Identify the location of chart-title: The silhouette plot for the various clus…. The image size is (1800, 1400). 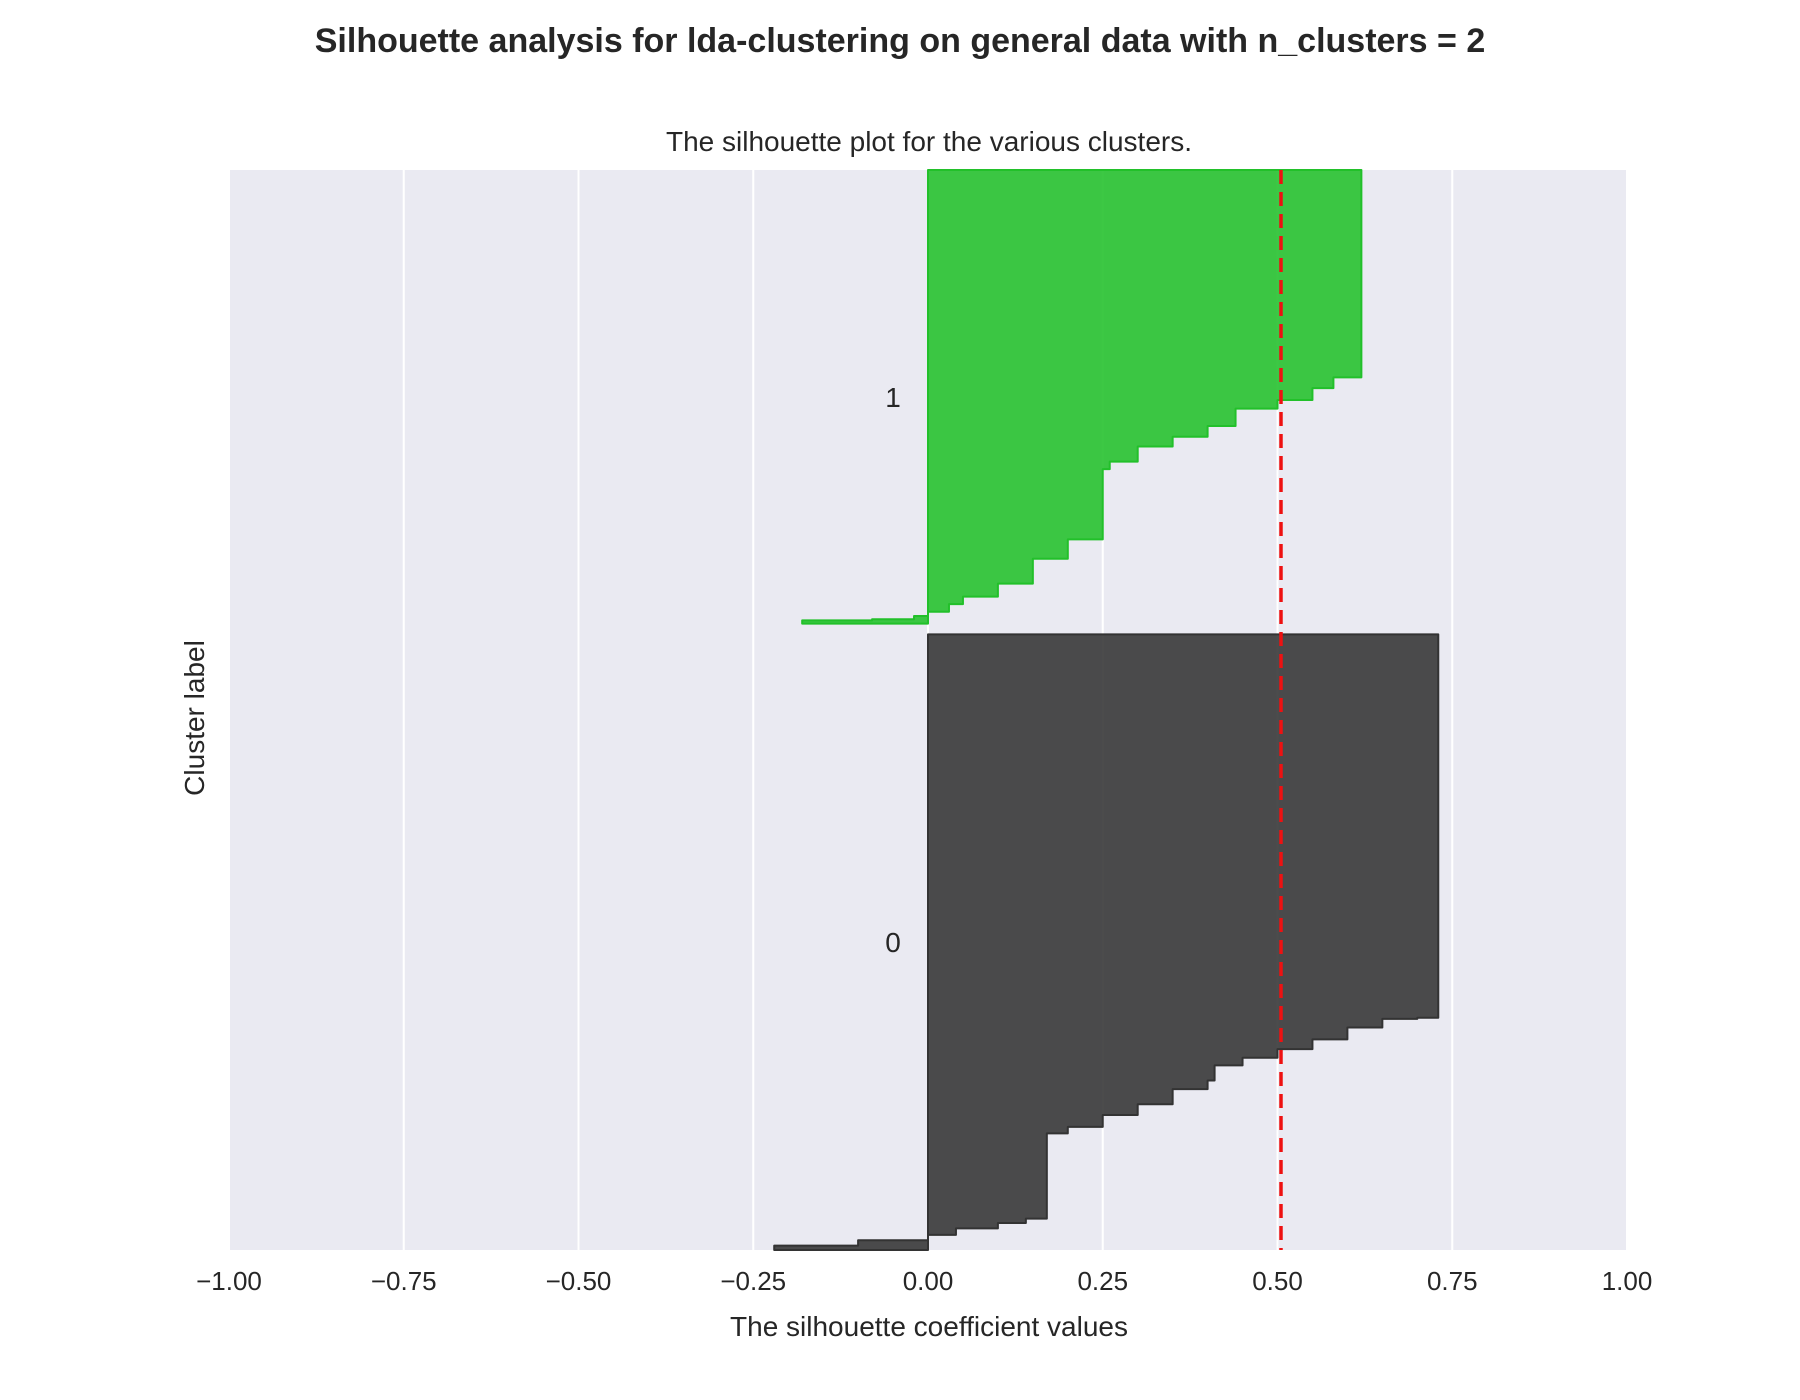
(929, 141).